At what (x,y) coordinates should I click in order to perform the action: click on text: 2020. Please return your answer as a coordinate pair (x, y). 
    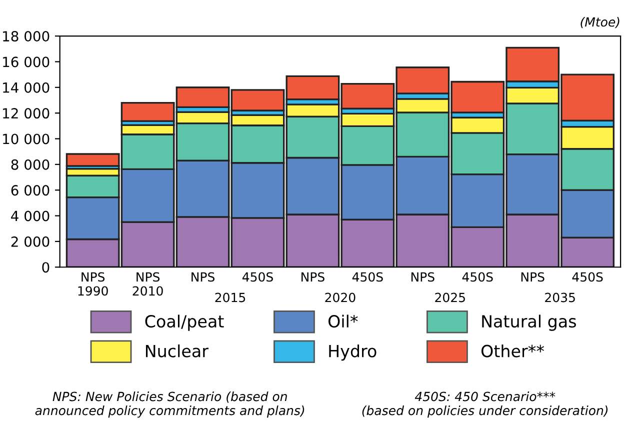
    Looking at the image, I should click on (340, 297).